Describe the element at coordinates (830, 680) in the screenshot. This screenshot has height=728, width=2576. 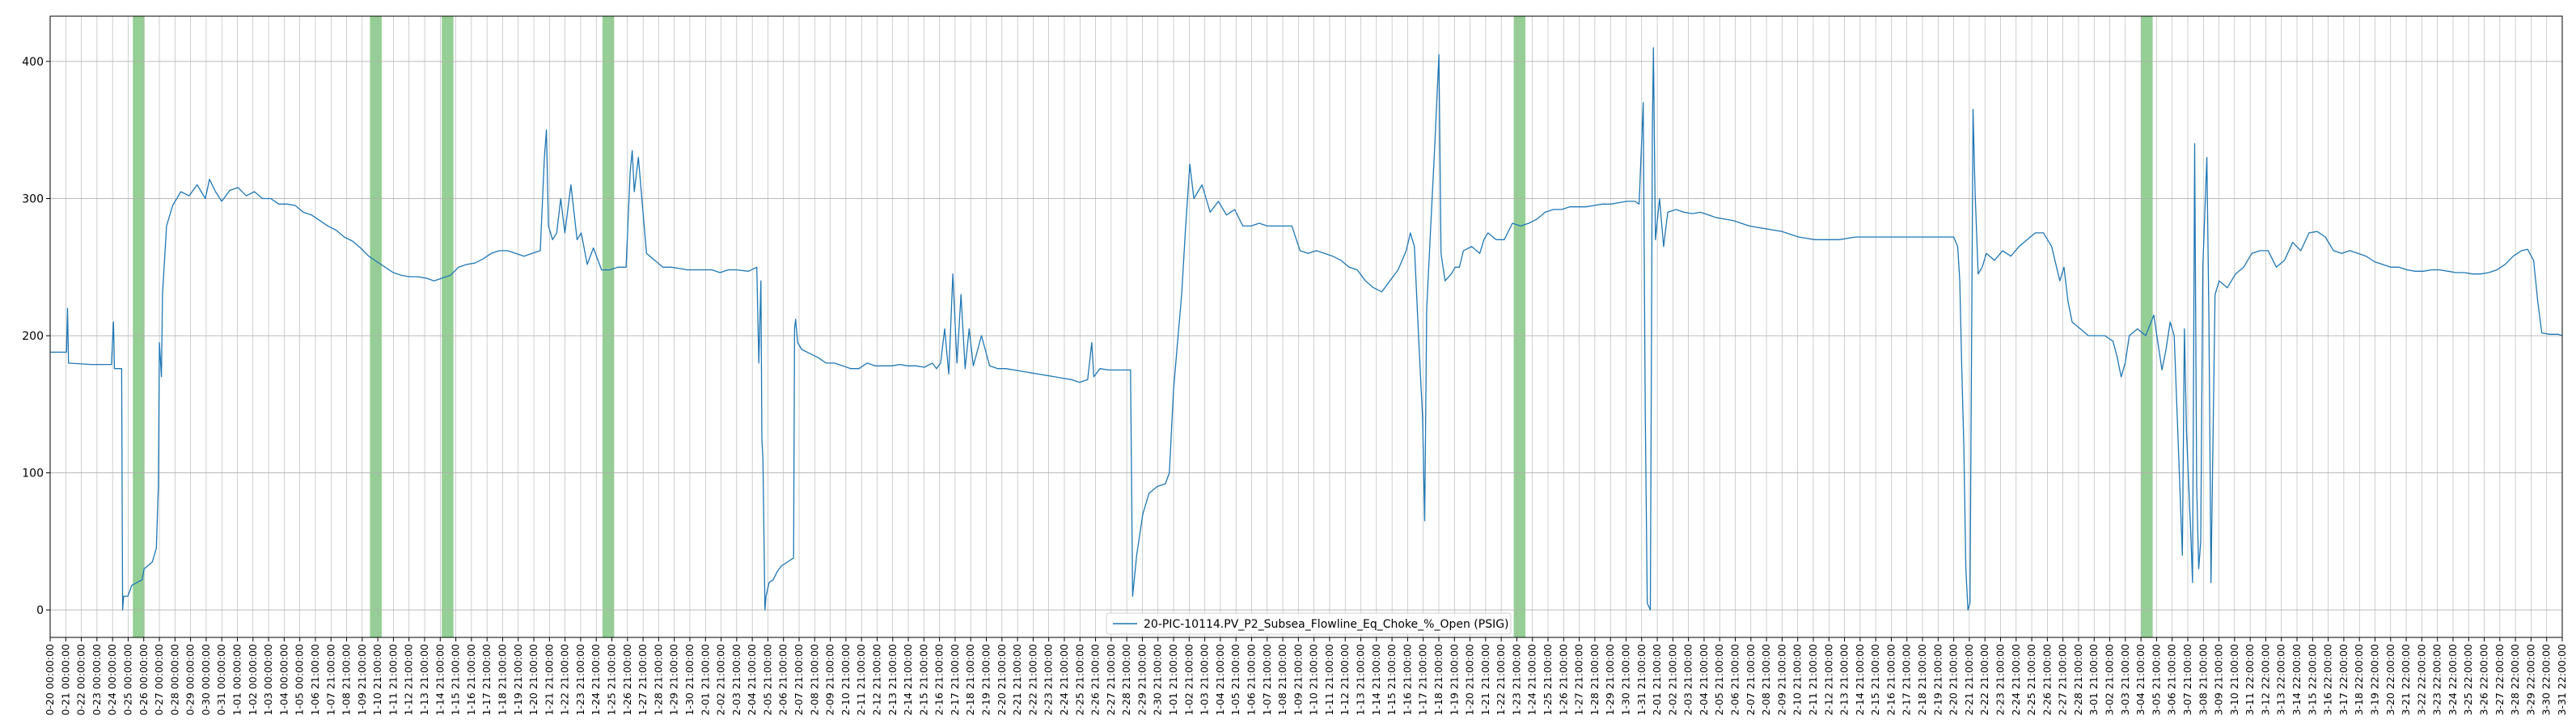
I see `x-tick-label: 2-09 21:00:00` at that location.